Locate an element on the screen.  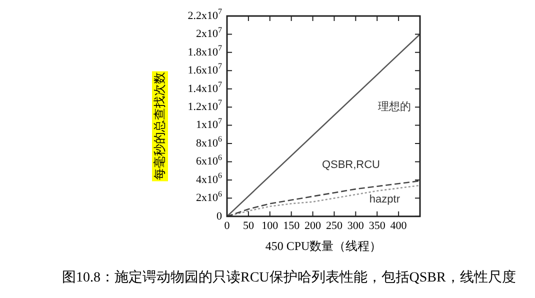
x-tick-label: 200 is located at coordinates (313, 226).